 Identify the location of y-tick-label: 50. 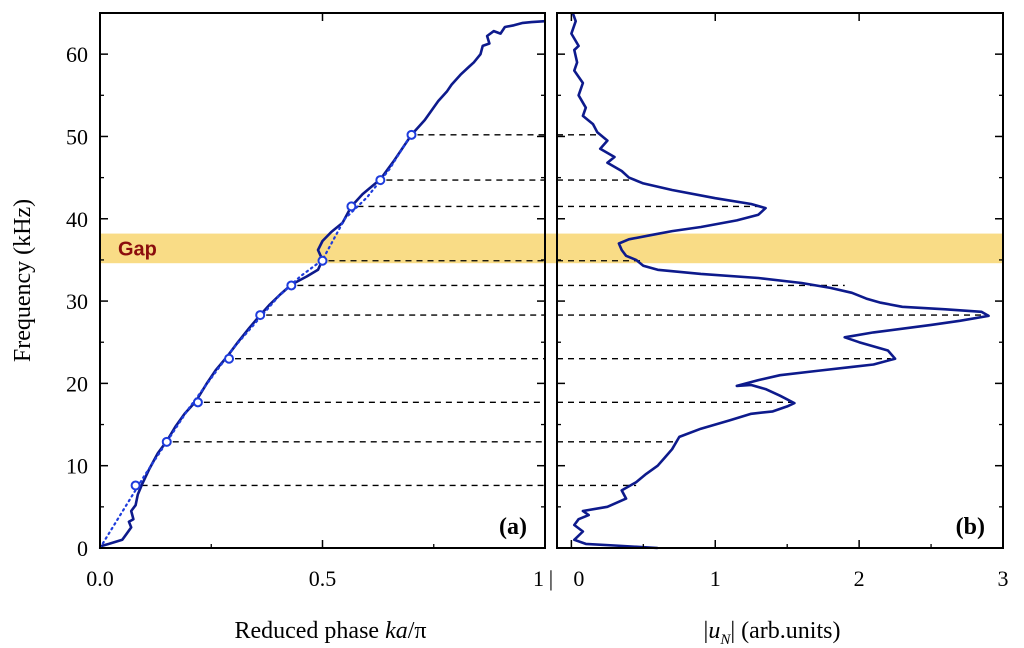
(77, 136).